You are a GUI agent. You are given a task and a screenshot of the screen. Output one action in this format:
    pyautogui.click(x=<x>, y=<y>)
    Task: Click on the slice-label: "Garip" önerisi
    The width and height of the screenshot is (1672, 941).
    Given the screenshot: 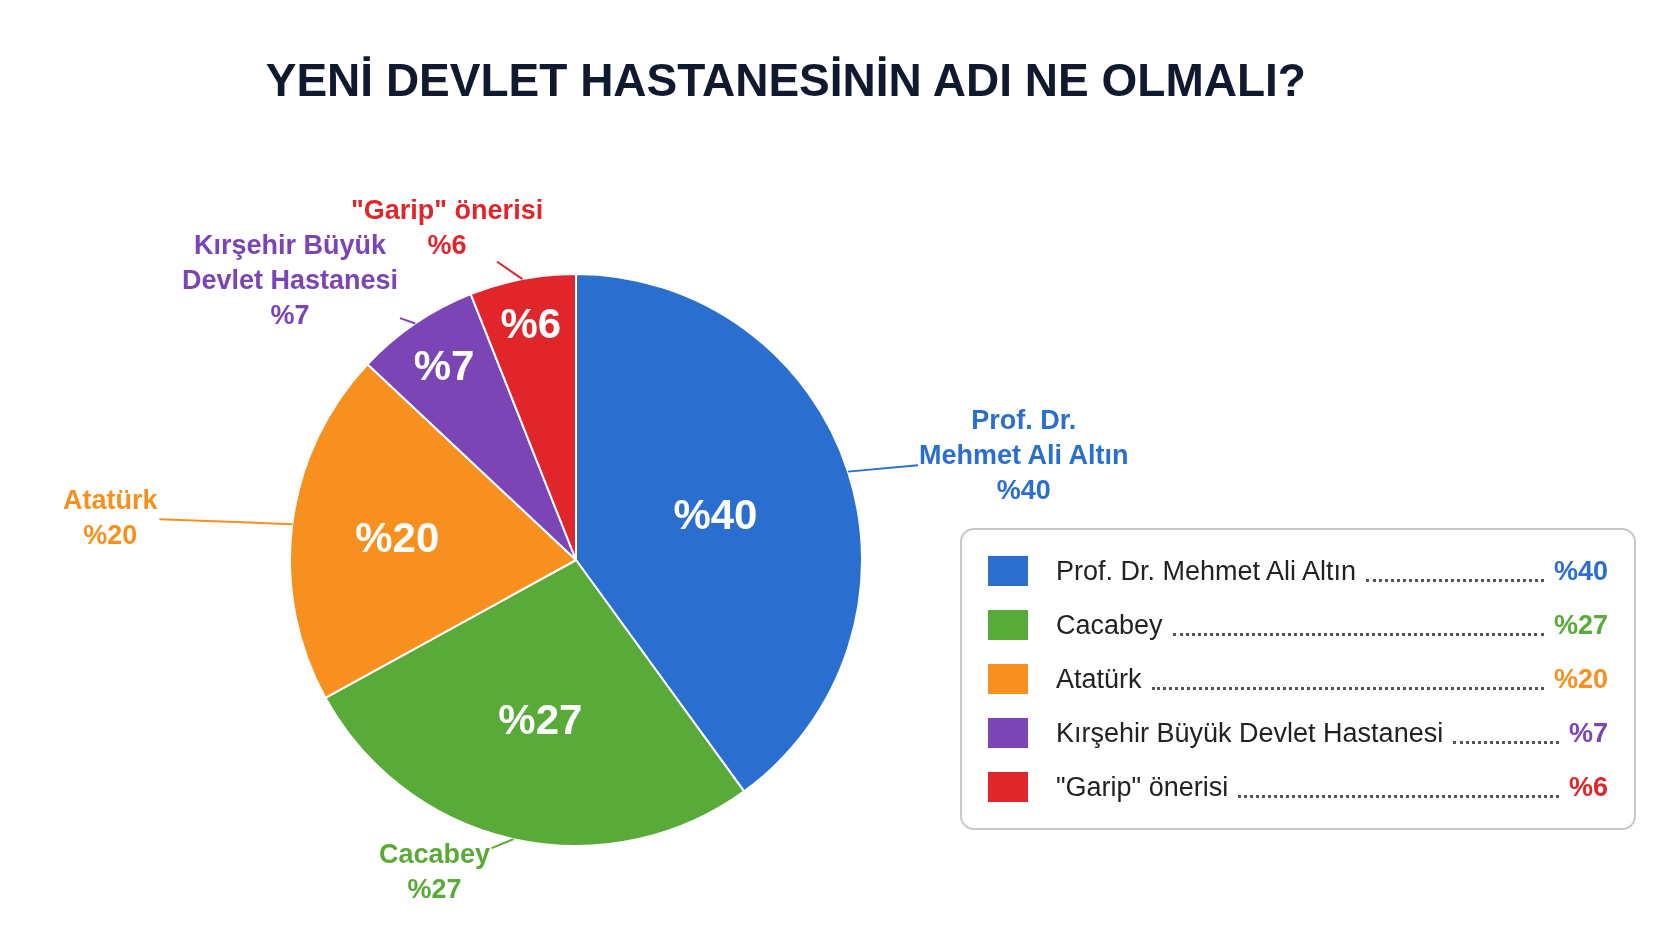 What is the action you would take?
    pyautogui.click(x=447, y=210)
    